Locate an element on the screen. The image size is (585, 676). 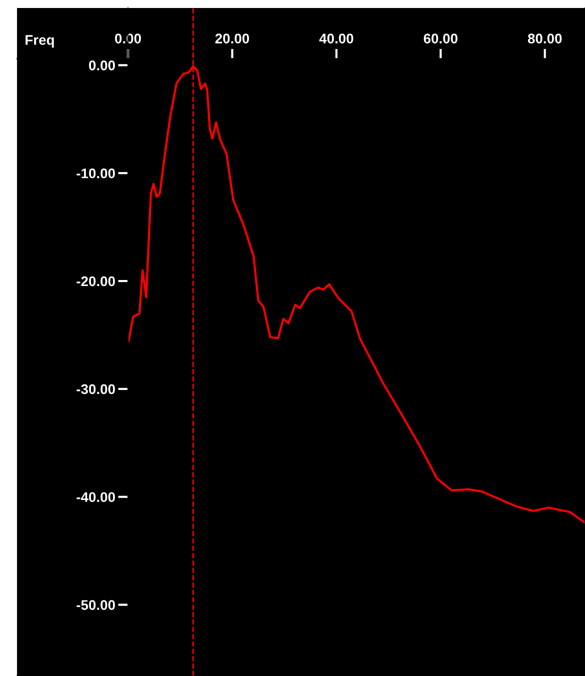
y-tick-label: -20.00 is located at coordinates (95, 281).